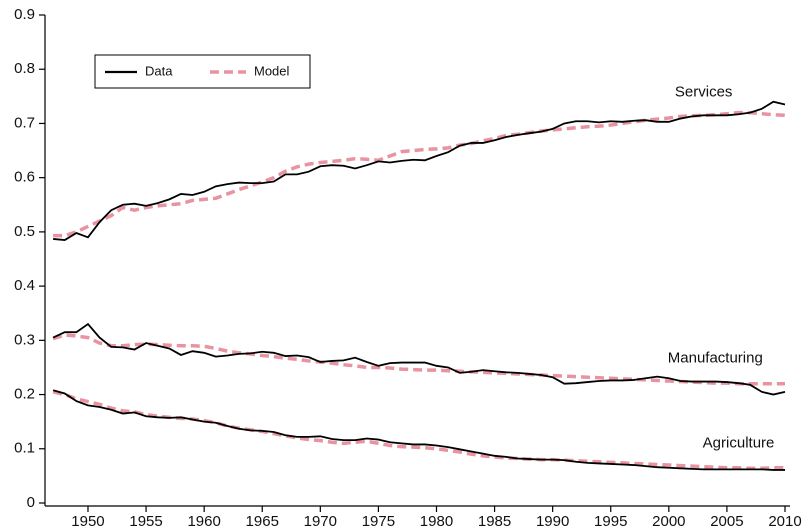  What do you see at coordinates (203, 521) in the screenshot?
I see `x-tick-label: 1960` at bounding box center [203, 521].